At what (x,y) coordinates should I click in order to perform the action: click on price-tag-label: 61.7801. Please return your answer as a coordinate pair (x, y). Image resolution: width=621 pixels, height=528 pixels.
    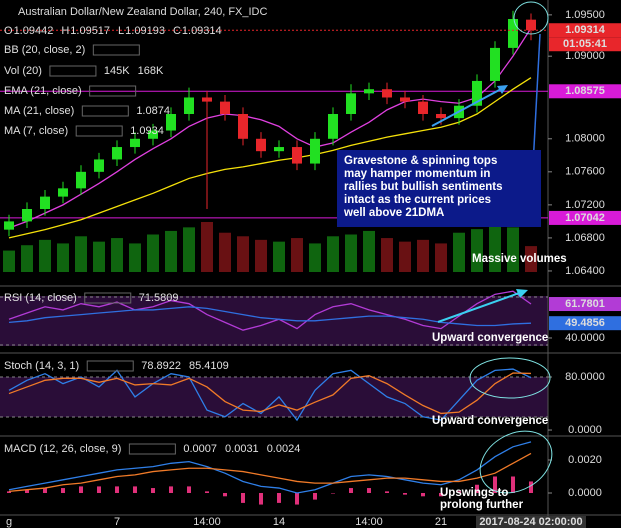
    Looking at the image, I should click on (585, 304).